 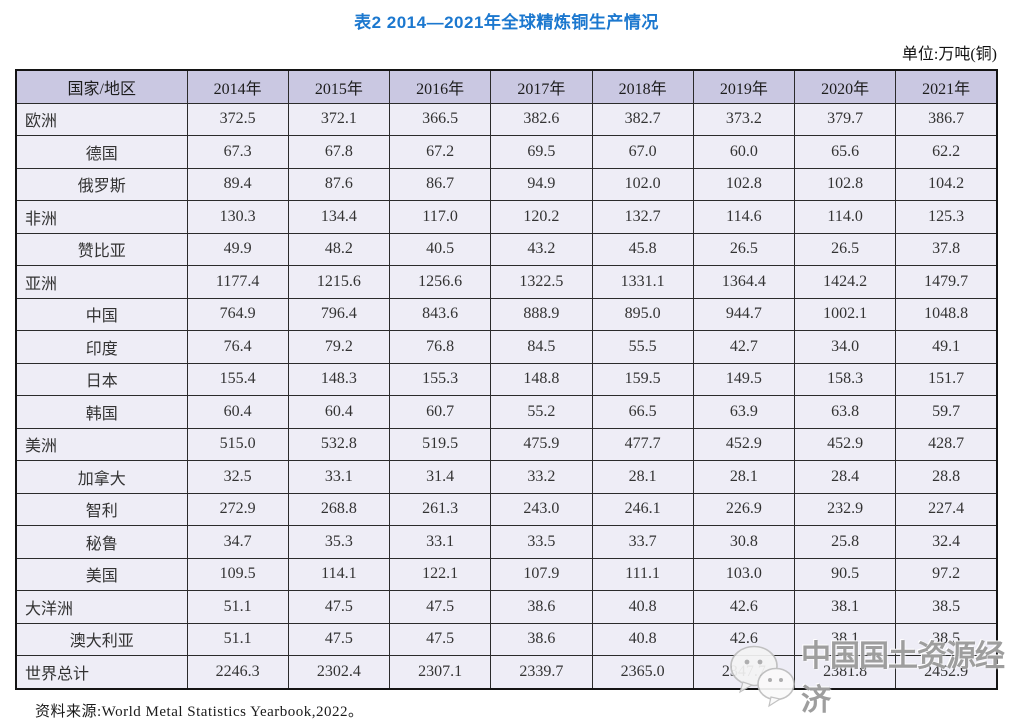 What do you see at coordinates (541, 119) in the screenshot?
I see `value-cell: 382.6` at bounding box center [541, 119].